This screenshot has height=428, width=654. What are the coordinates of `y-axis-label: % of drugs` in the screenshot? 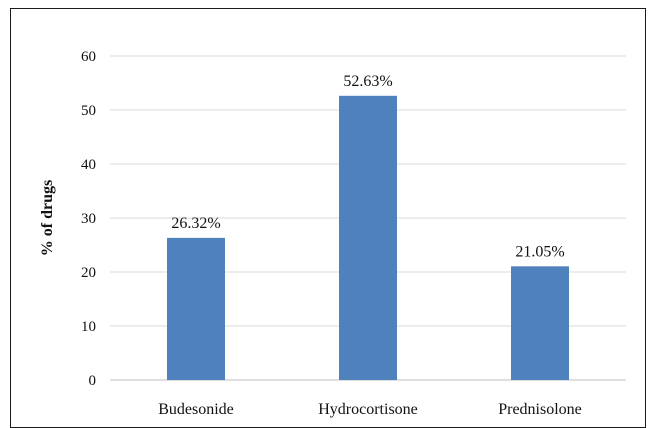 It's located at (47, 218).